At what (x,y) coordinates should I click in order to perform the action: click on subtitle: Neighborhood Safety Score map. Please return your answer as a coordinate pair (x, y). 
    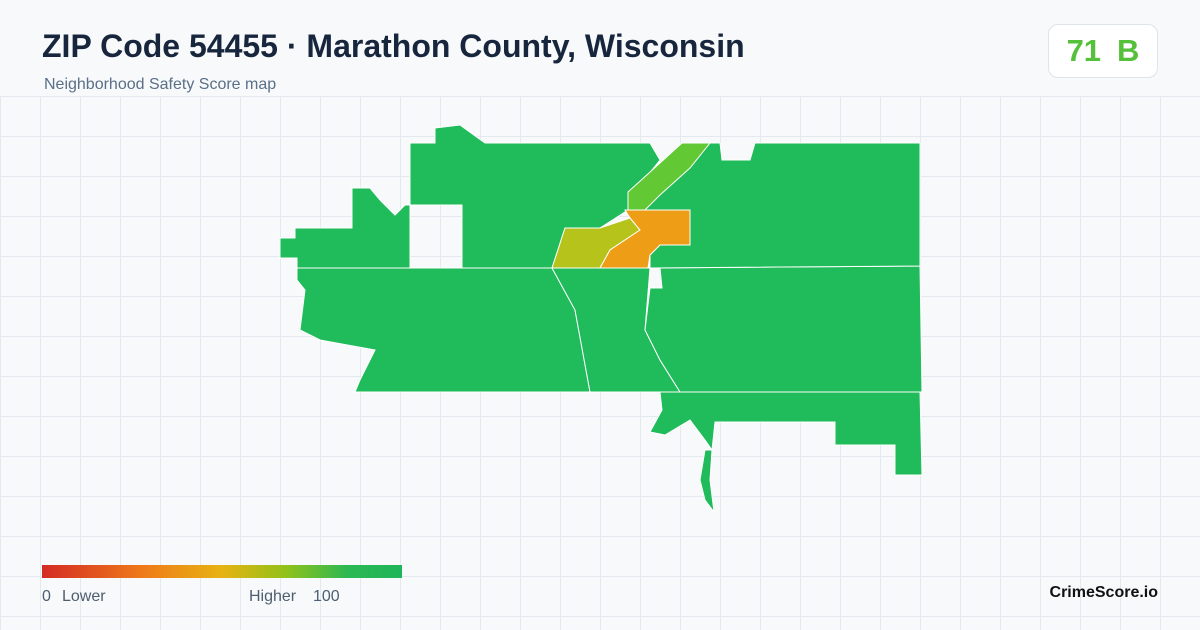
    Looking at the image, I should click on (160, 84).